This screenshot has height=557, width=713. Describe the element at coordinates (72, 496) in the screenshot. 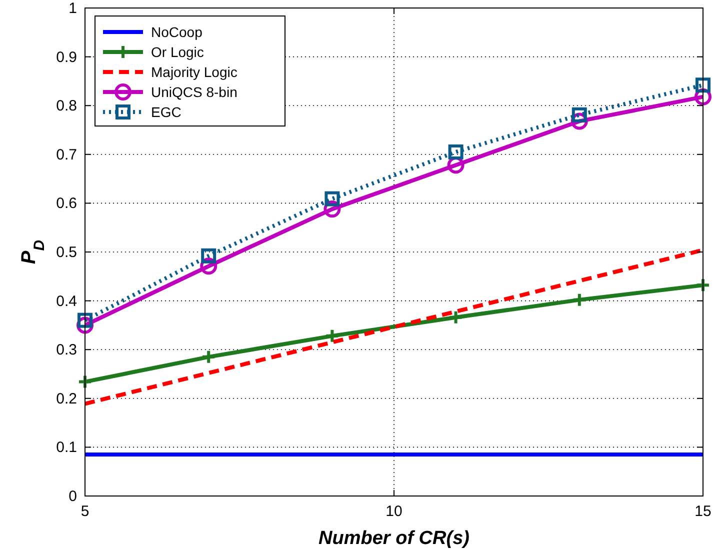

I see `y-tick-label: 0` at that location.